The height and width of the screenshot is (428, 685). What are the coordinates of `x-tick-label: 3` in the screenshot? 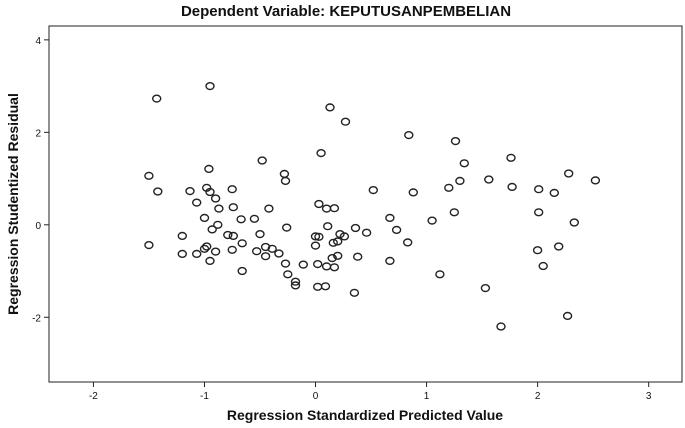 It's located at (649, 396).